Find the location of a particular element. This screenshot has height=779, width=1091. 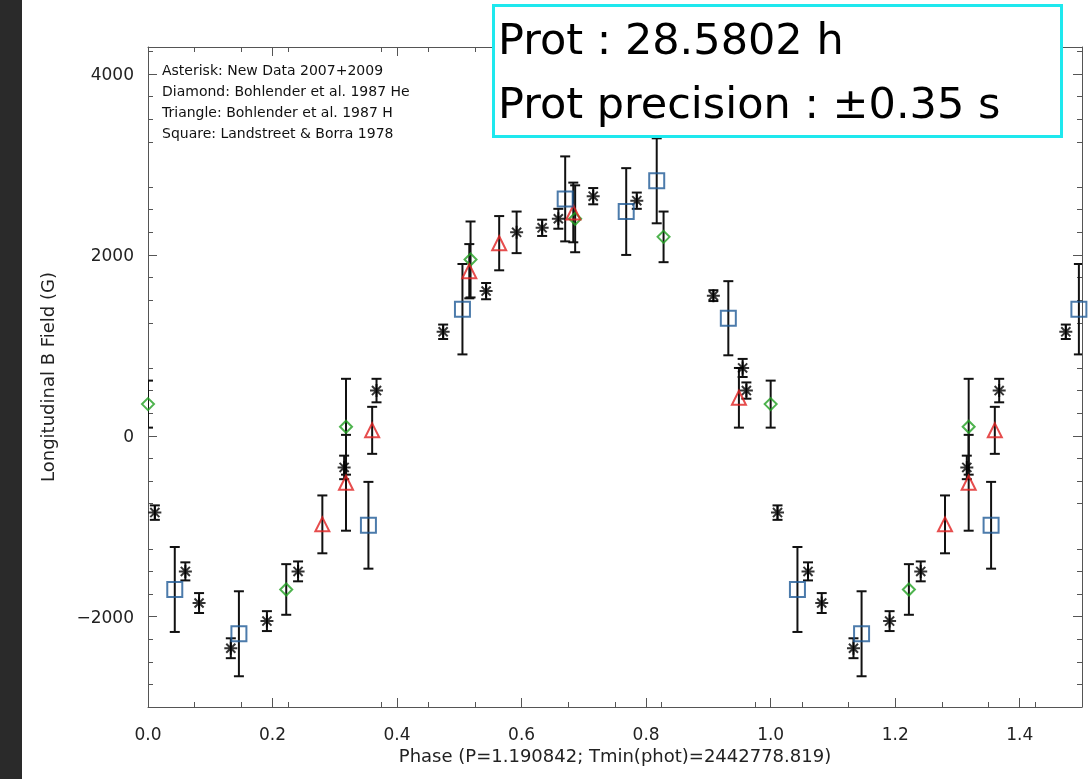

x-tick-label: 1.2 is located at coordinates (895, 733).